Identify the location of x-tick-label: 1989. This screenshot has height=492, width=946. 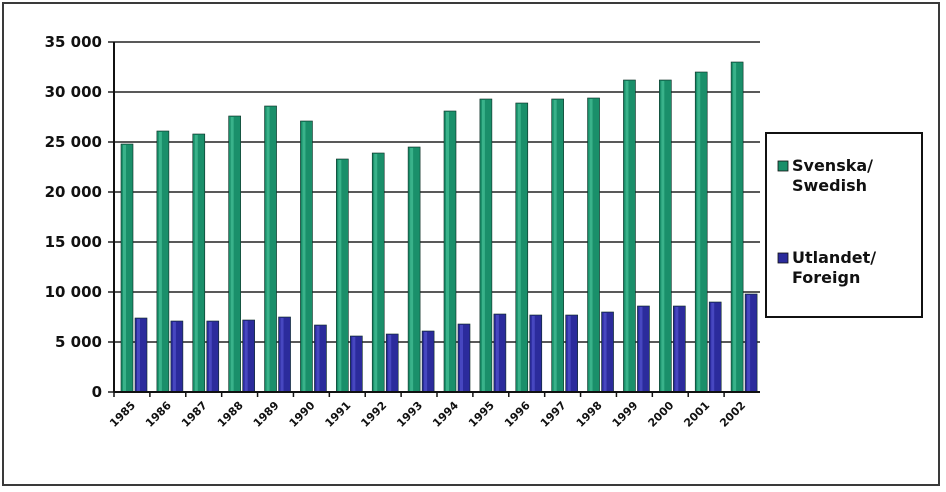
(266, 414).